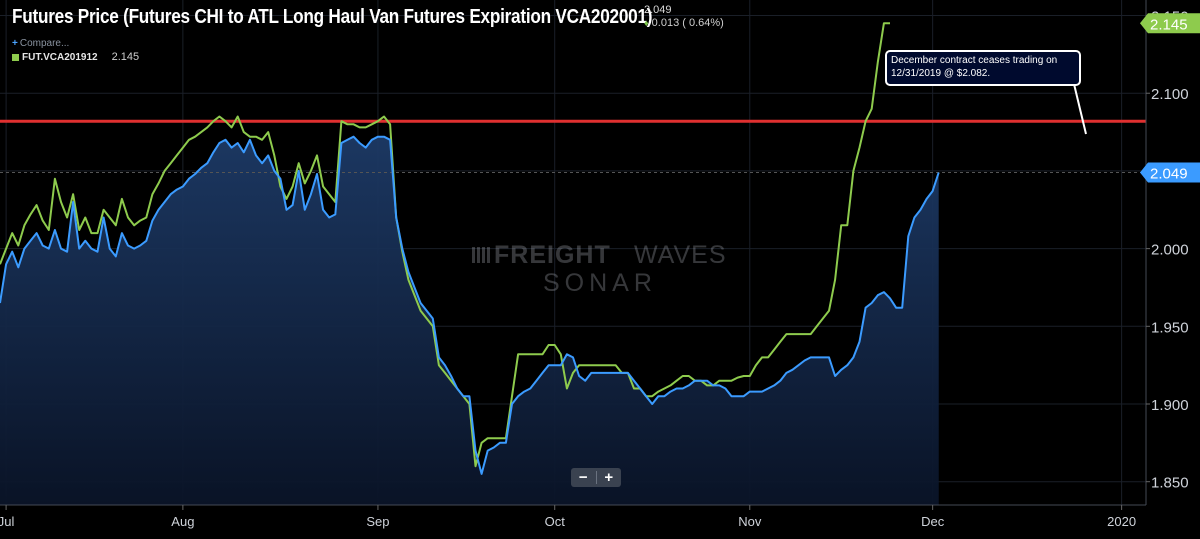 This screenshot has height=539, width=1200. I want to click on plus-icon: +, so click(15, 43).